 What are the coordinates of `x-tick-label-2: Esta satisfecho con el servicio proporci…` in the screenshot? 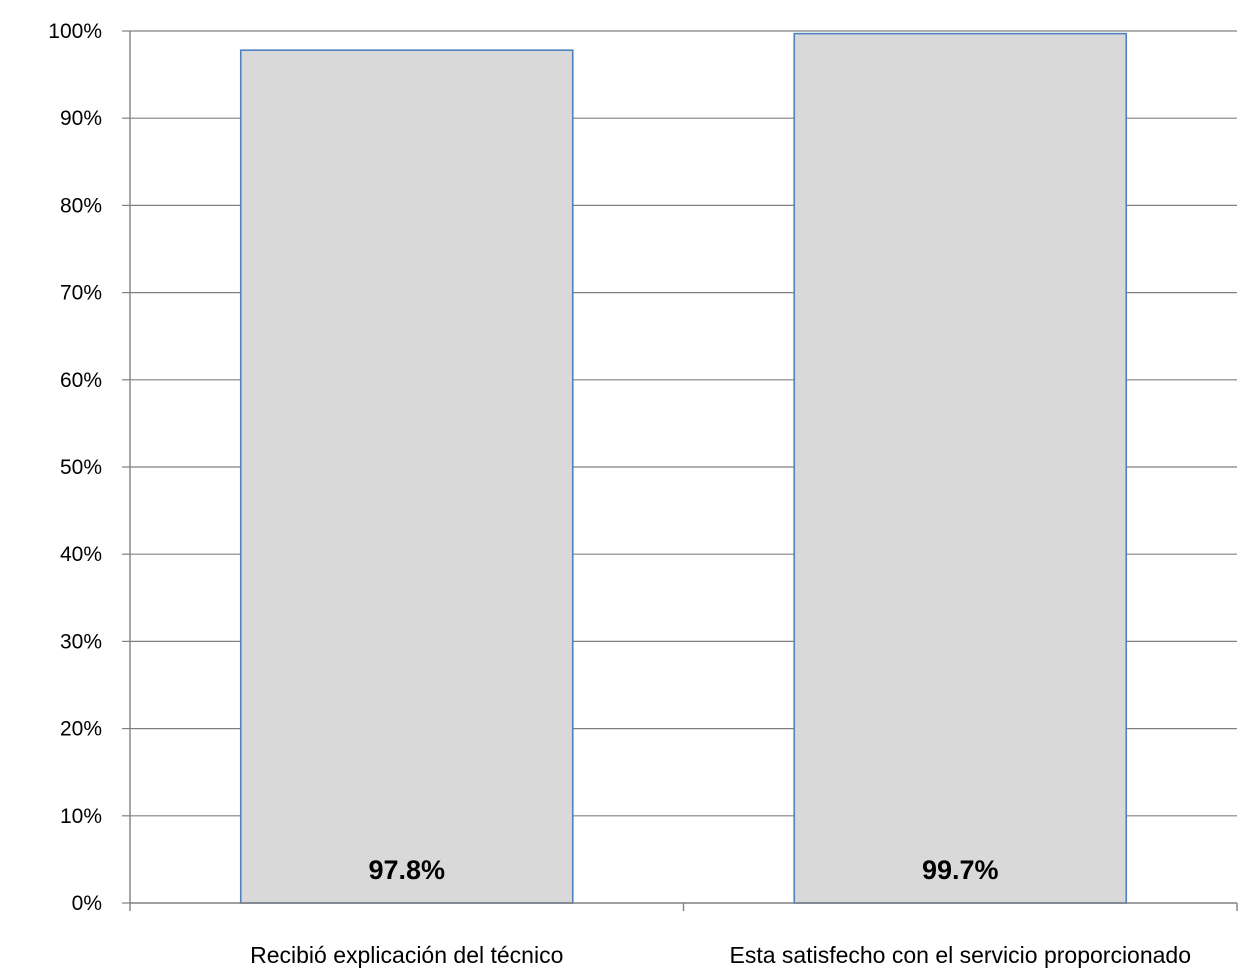 It's located at (960, 955).